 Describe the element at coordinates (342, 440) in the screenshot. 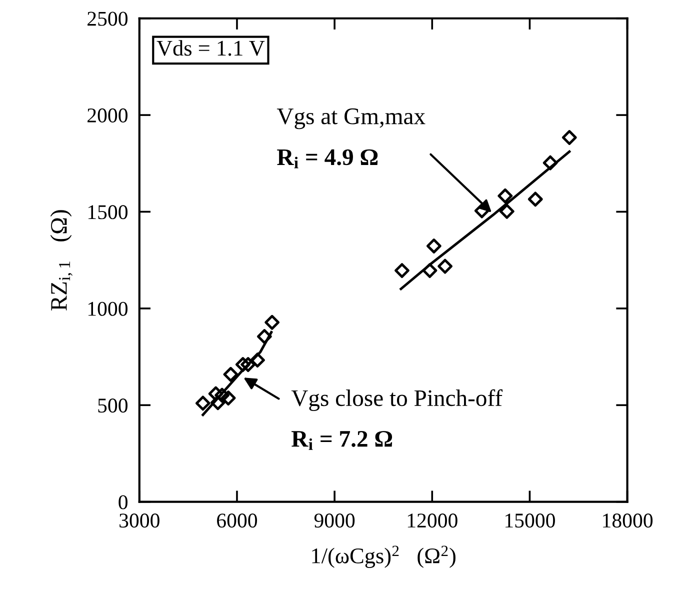

I see `annotation: R$_{i}$ = 7.2 Ω` at that location.